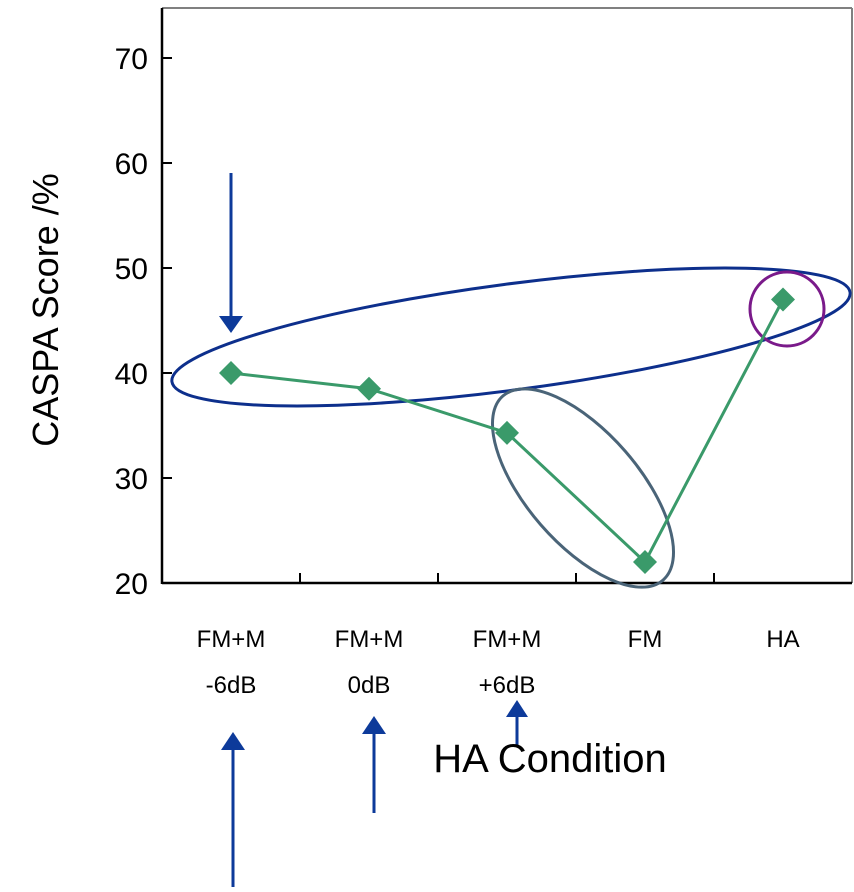 This screenshot has width=854, height=892. Describe the element at coordinates (645, 639) in the screenshot. I see `x-tick-label: FM` at that location.